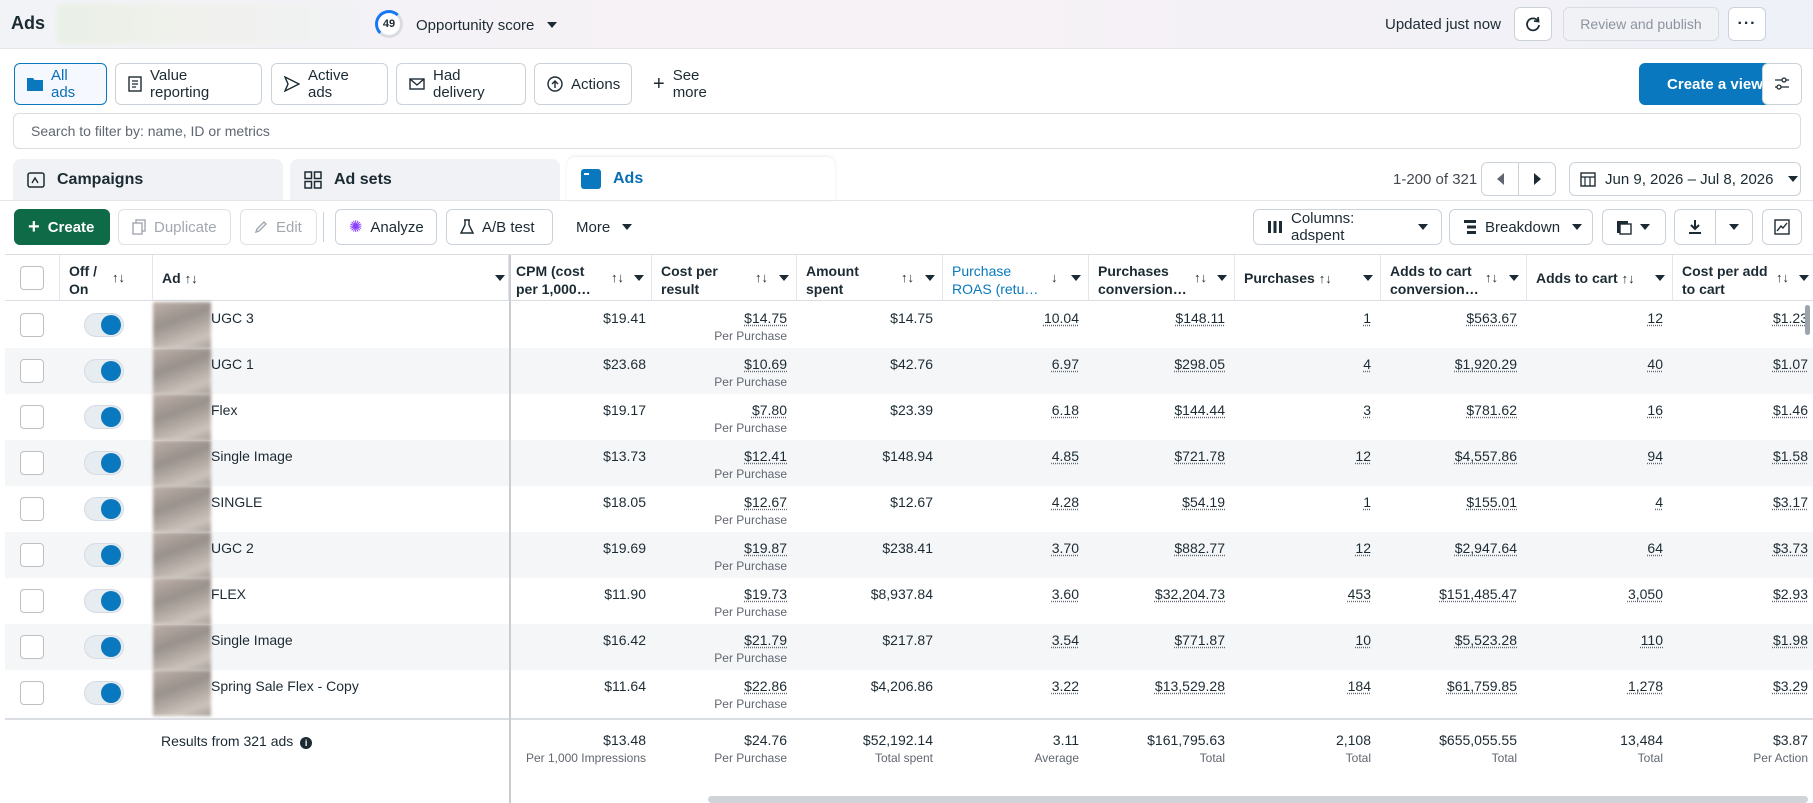 The height and width of the screenshot is (803, 1813). Describe the element at coordinates (1199, 548) in the screenshot. I see `cell-purchases-conversion: $882.77` at that location.